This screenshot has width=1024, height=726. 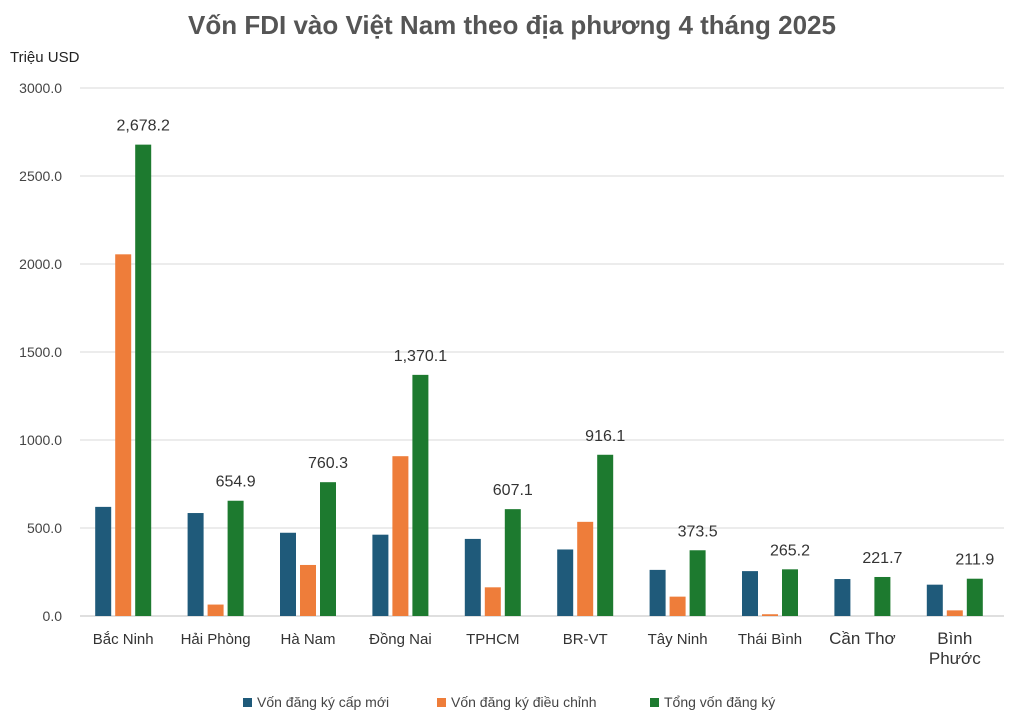 What do you see at coordinates (40, 440) in the screenshot?
I see `y-tick-label: 1000.0` at bounding box center [40, 440].